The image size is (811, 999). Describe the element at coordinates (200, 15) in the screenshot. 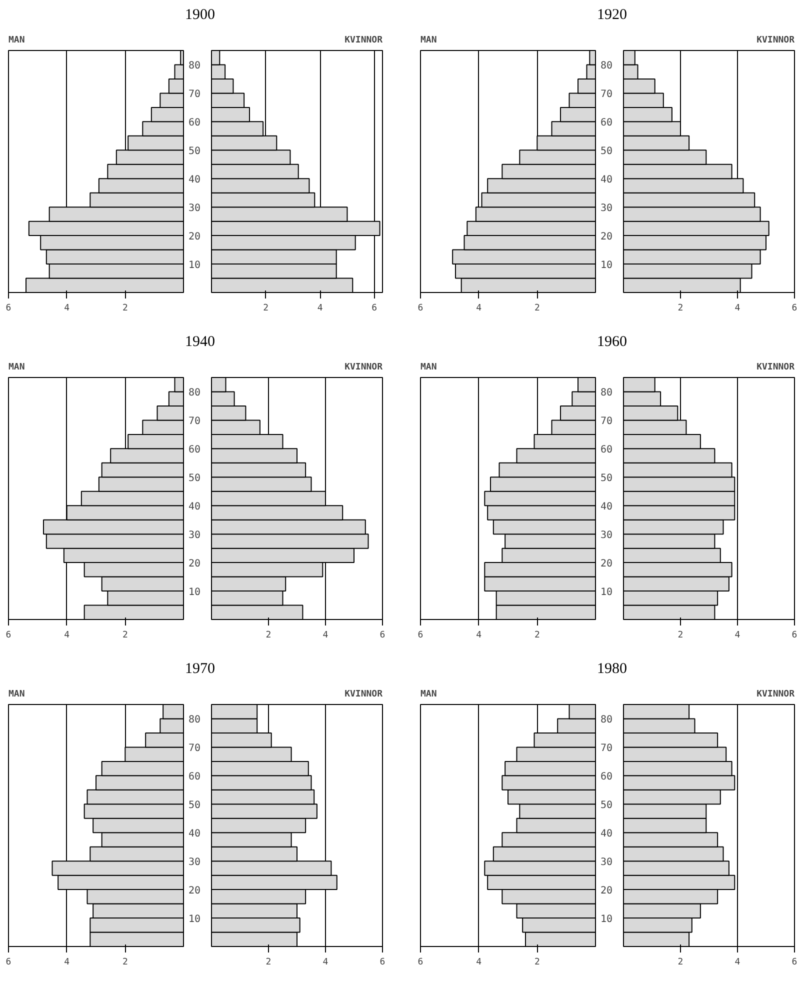

I see `chart-title: 1900` at that location.